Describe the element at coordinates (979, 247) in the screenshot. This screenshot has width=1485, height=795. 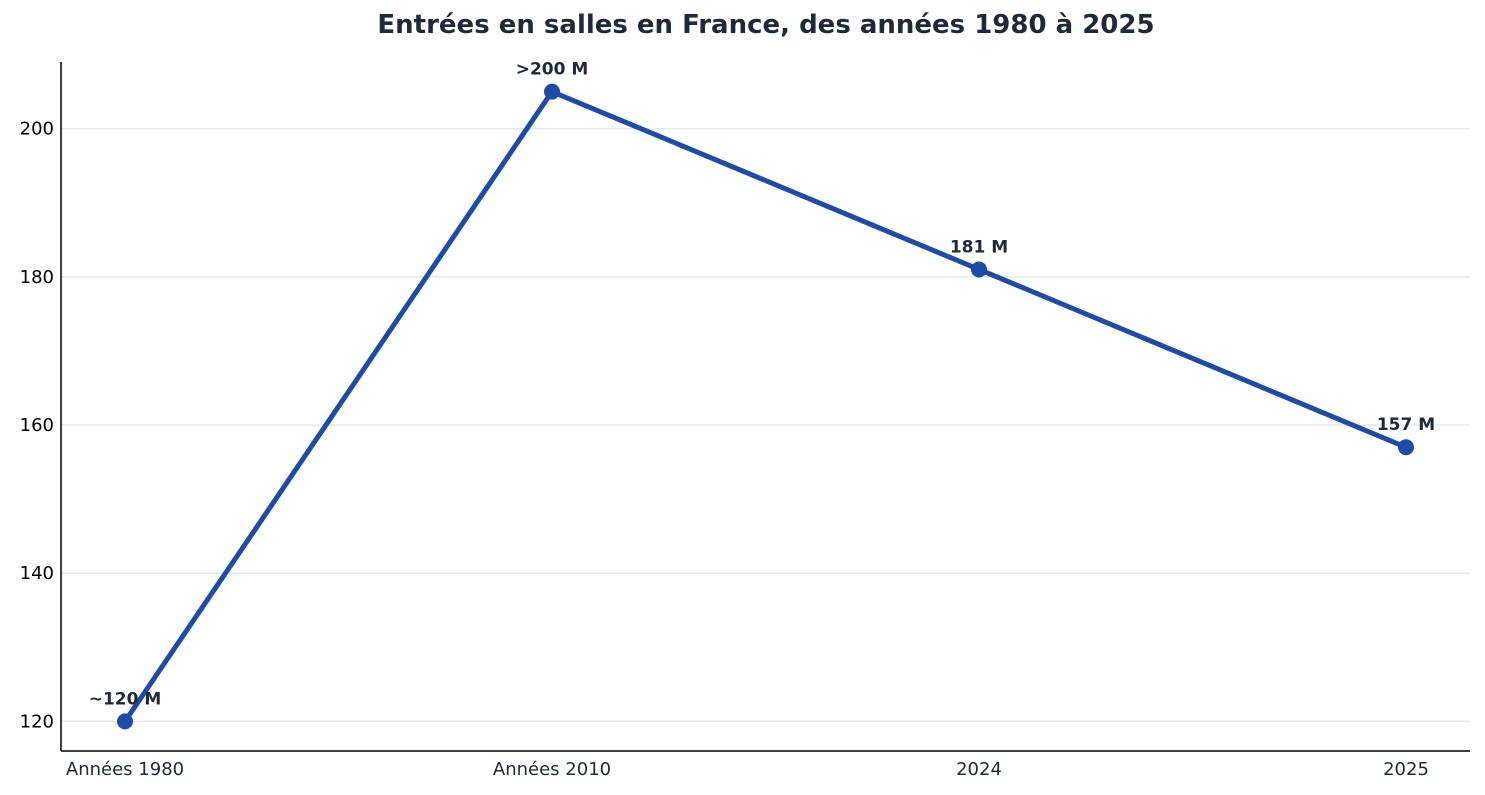
I see `data-label: 181 M` at that location.